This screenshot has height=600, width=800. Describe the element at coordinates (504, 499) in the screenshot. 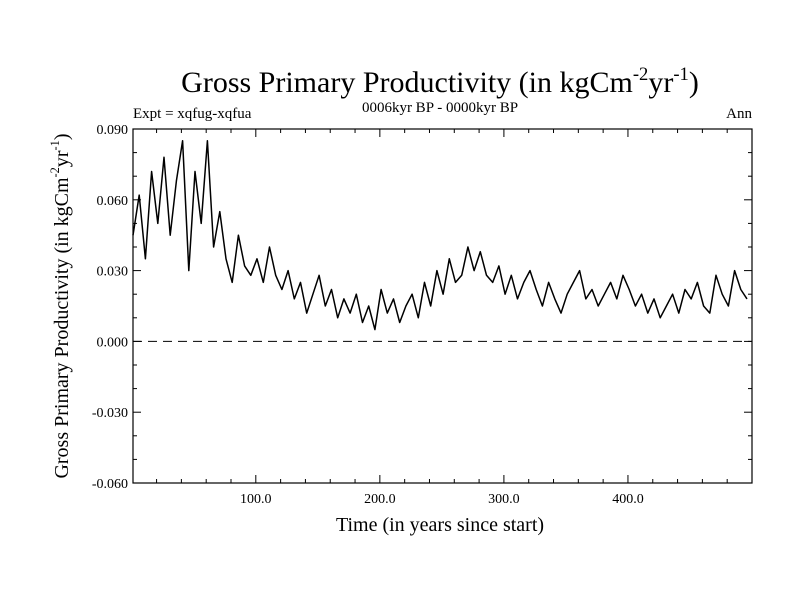

I see `x-tick-label: 300.0` at that location.